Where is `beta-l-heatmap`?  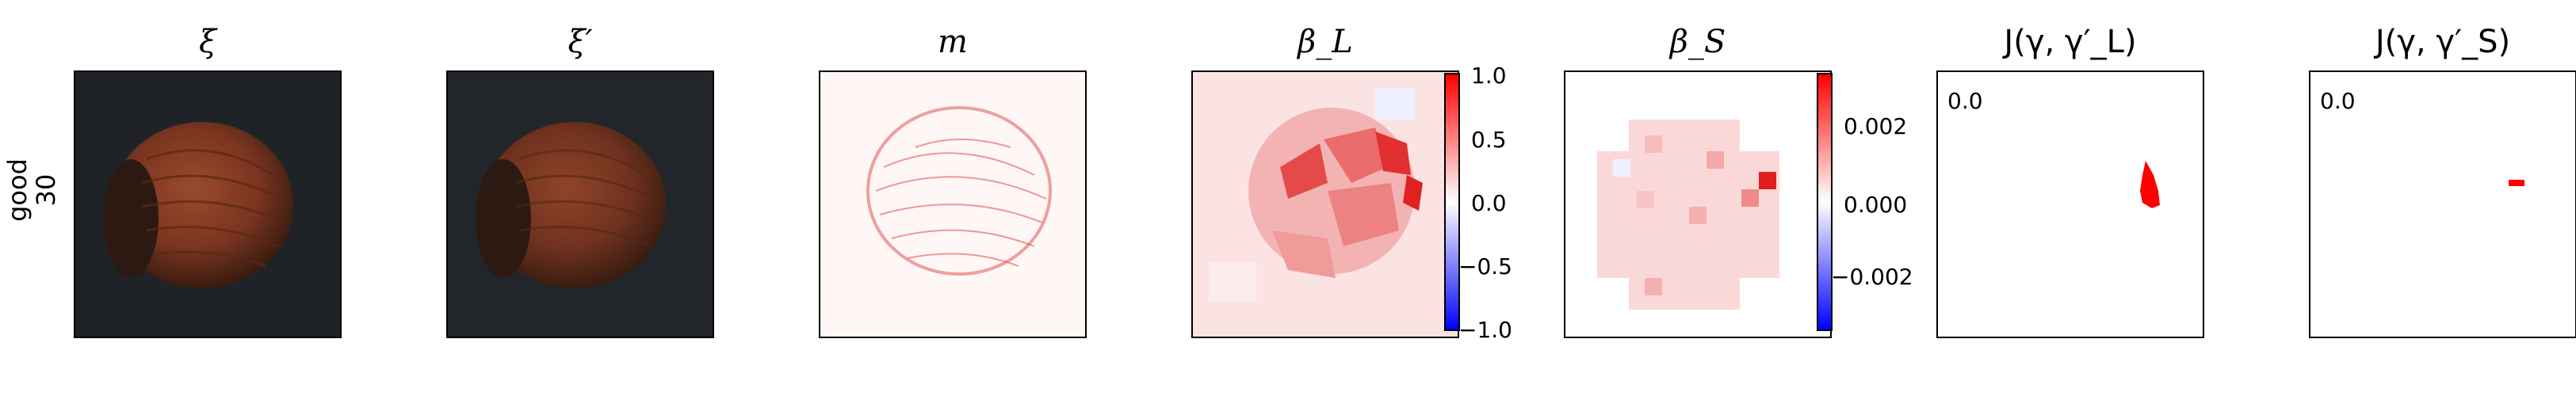 beta-l-heatmap is located at coordinates (1325, 204).